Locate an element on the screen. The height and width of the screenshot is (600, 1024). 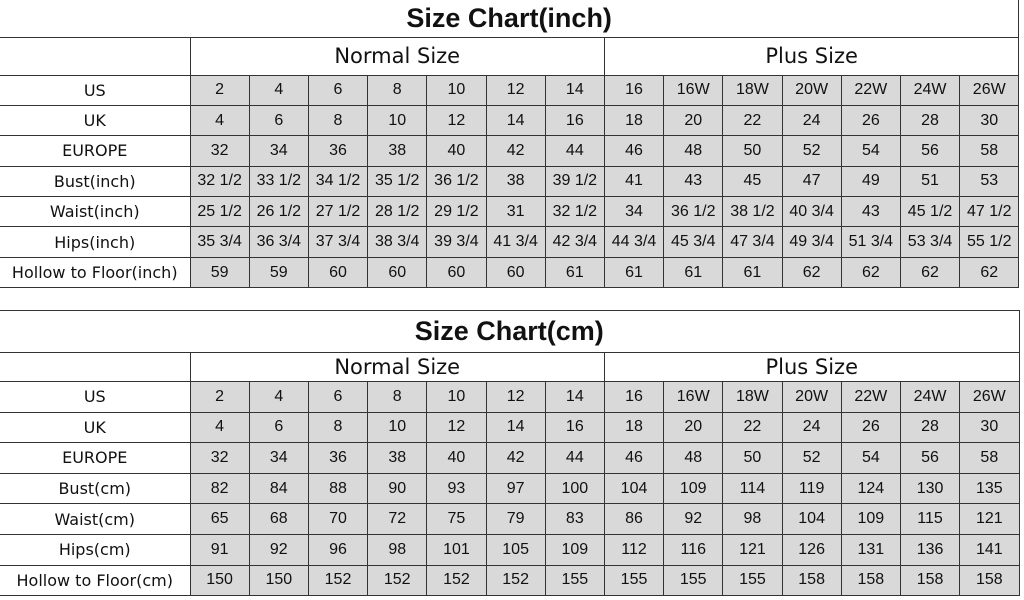
table-cell: 84 is located at coordinates (278, 488).